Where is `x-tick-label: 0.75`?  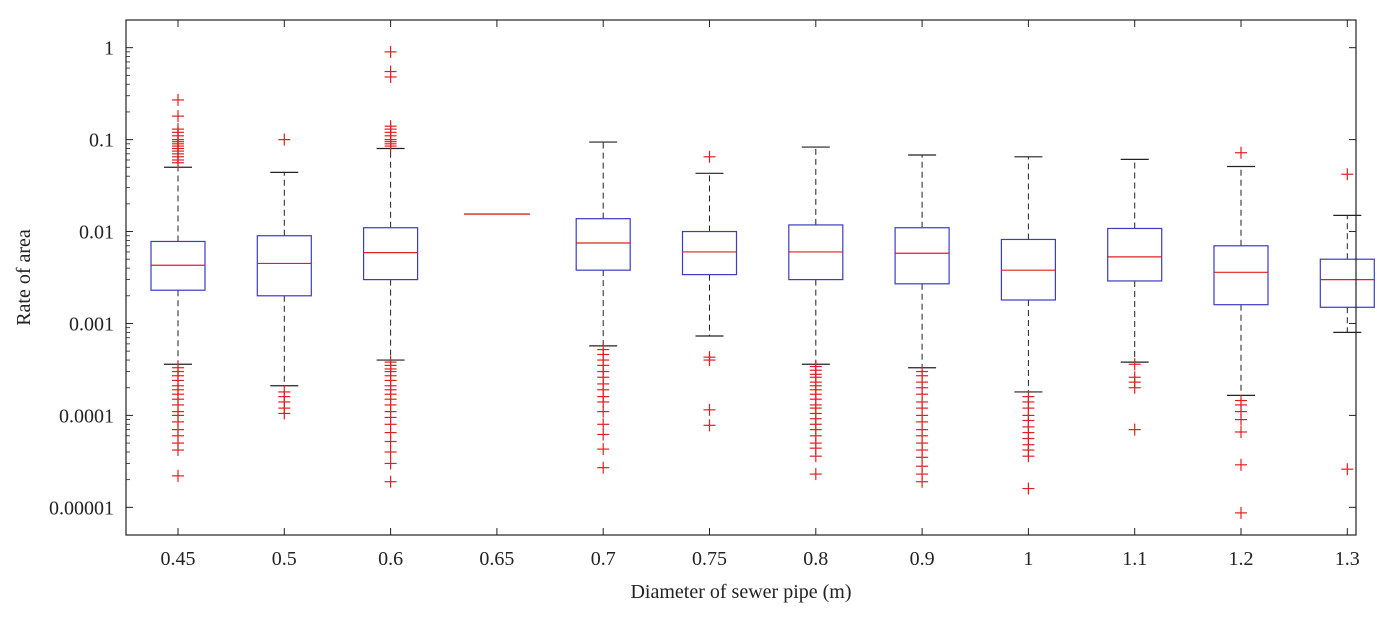 x-tick-label: 0.75 is located at coordinates (709, 559).